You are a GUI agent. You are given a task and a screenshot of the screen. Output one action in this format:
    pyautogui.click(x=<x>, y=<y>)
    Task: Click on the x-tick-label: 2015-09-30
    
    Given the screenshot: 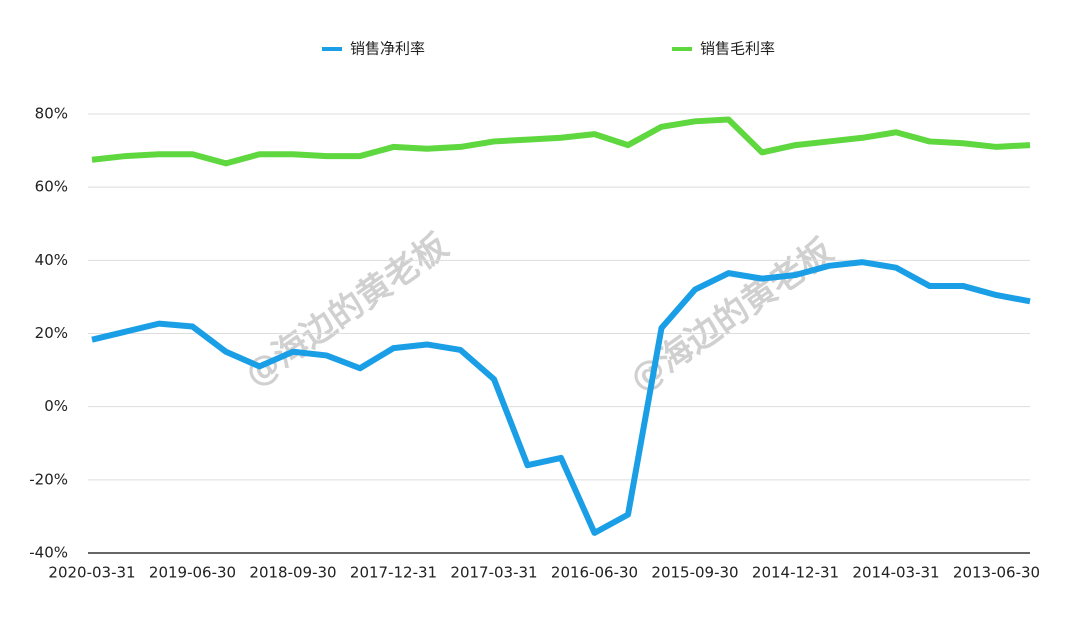 What is the action you would take?
    pyautogui.click(x=694, y=573)
    